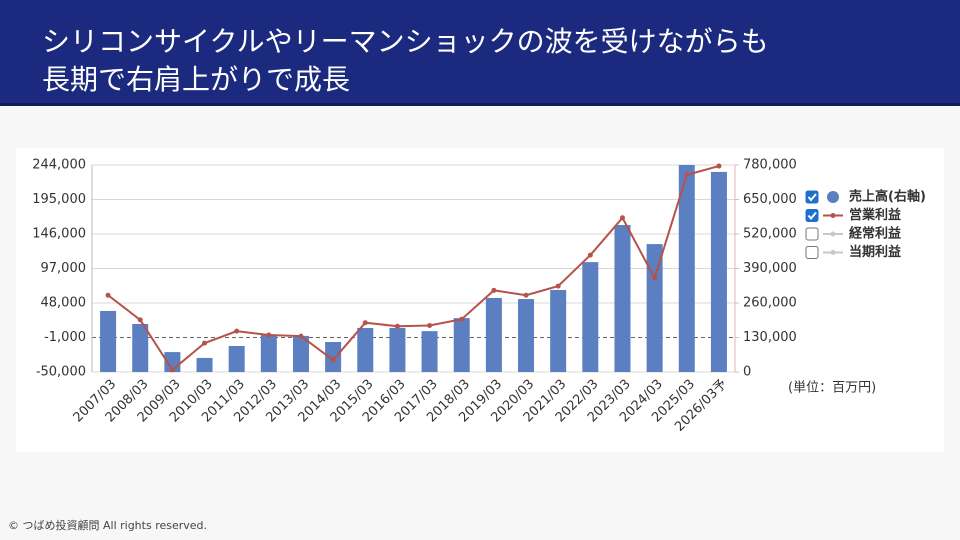 The width and height of the screenshot is (960, 540). Describe the element at coordinates (405, 41) in the screenshot. I see `title-line: シリコンサイクルやリーマンショックの波を受けながらも` at that location.